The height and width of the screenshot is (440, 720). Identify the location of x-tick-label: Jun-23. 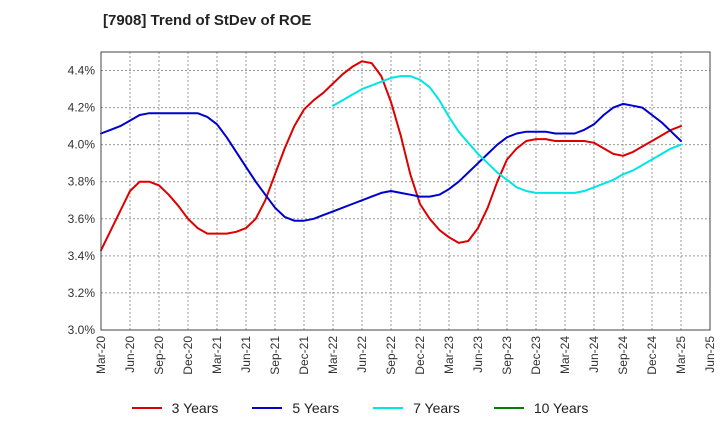
(478, 354).